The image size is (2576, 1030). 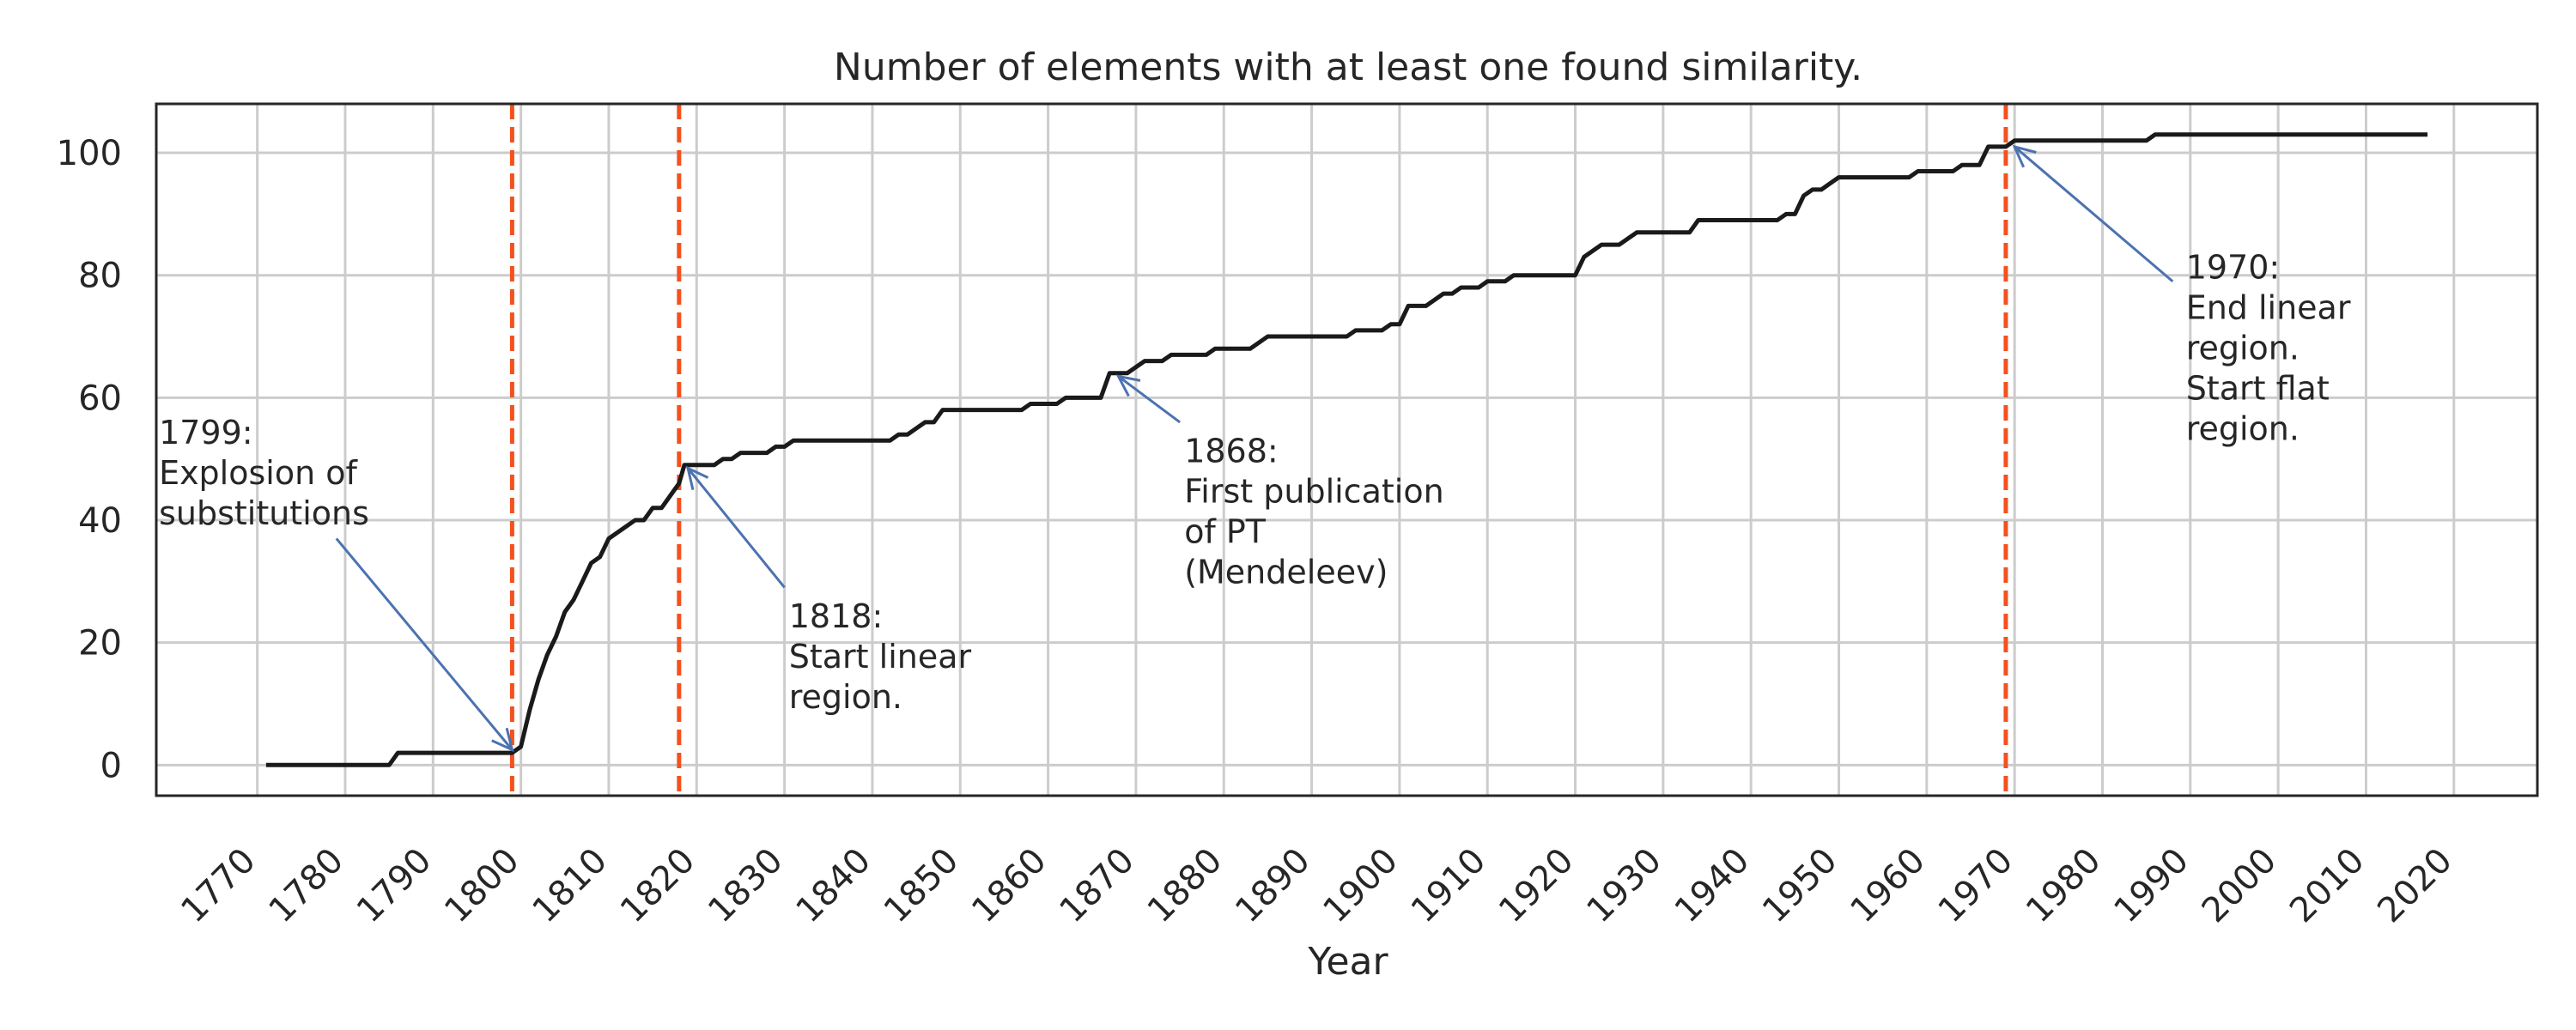 I want to click on annotation-text: substitutions, so click(x=264, y=513).